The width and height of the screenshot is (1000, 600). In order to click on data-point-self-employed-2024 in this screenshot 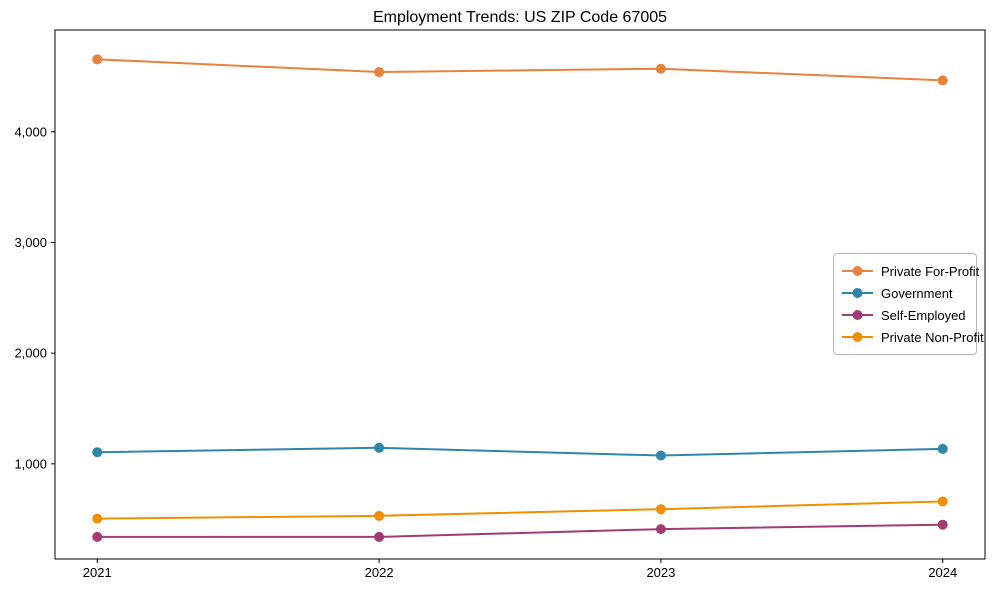, I will do `click(942, 524)`.